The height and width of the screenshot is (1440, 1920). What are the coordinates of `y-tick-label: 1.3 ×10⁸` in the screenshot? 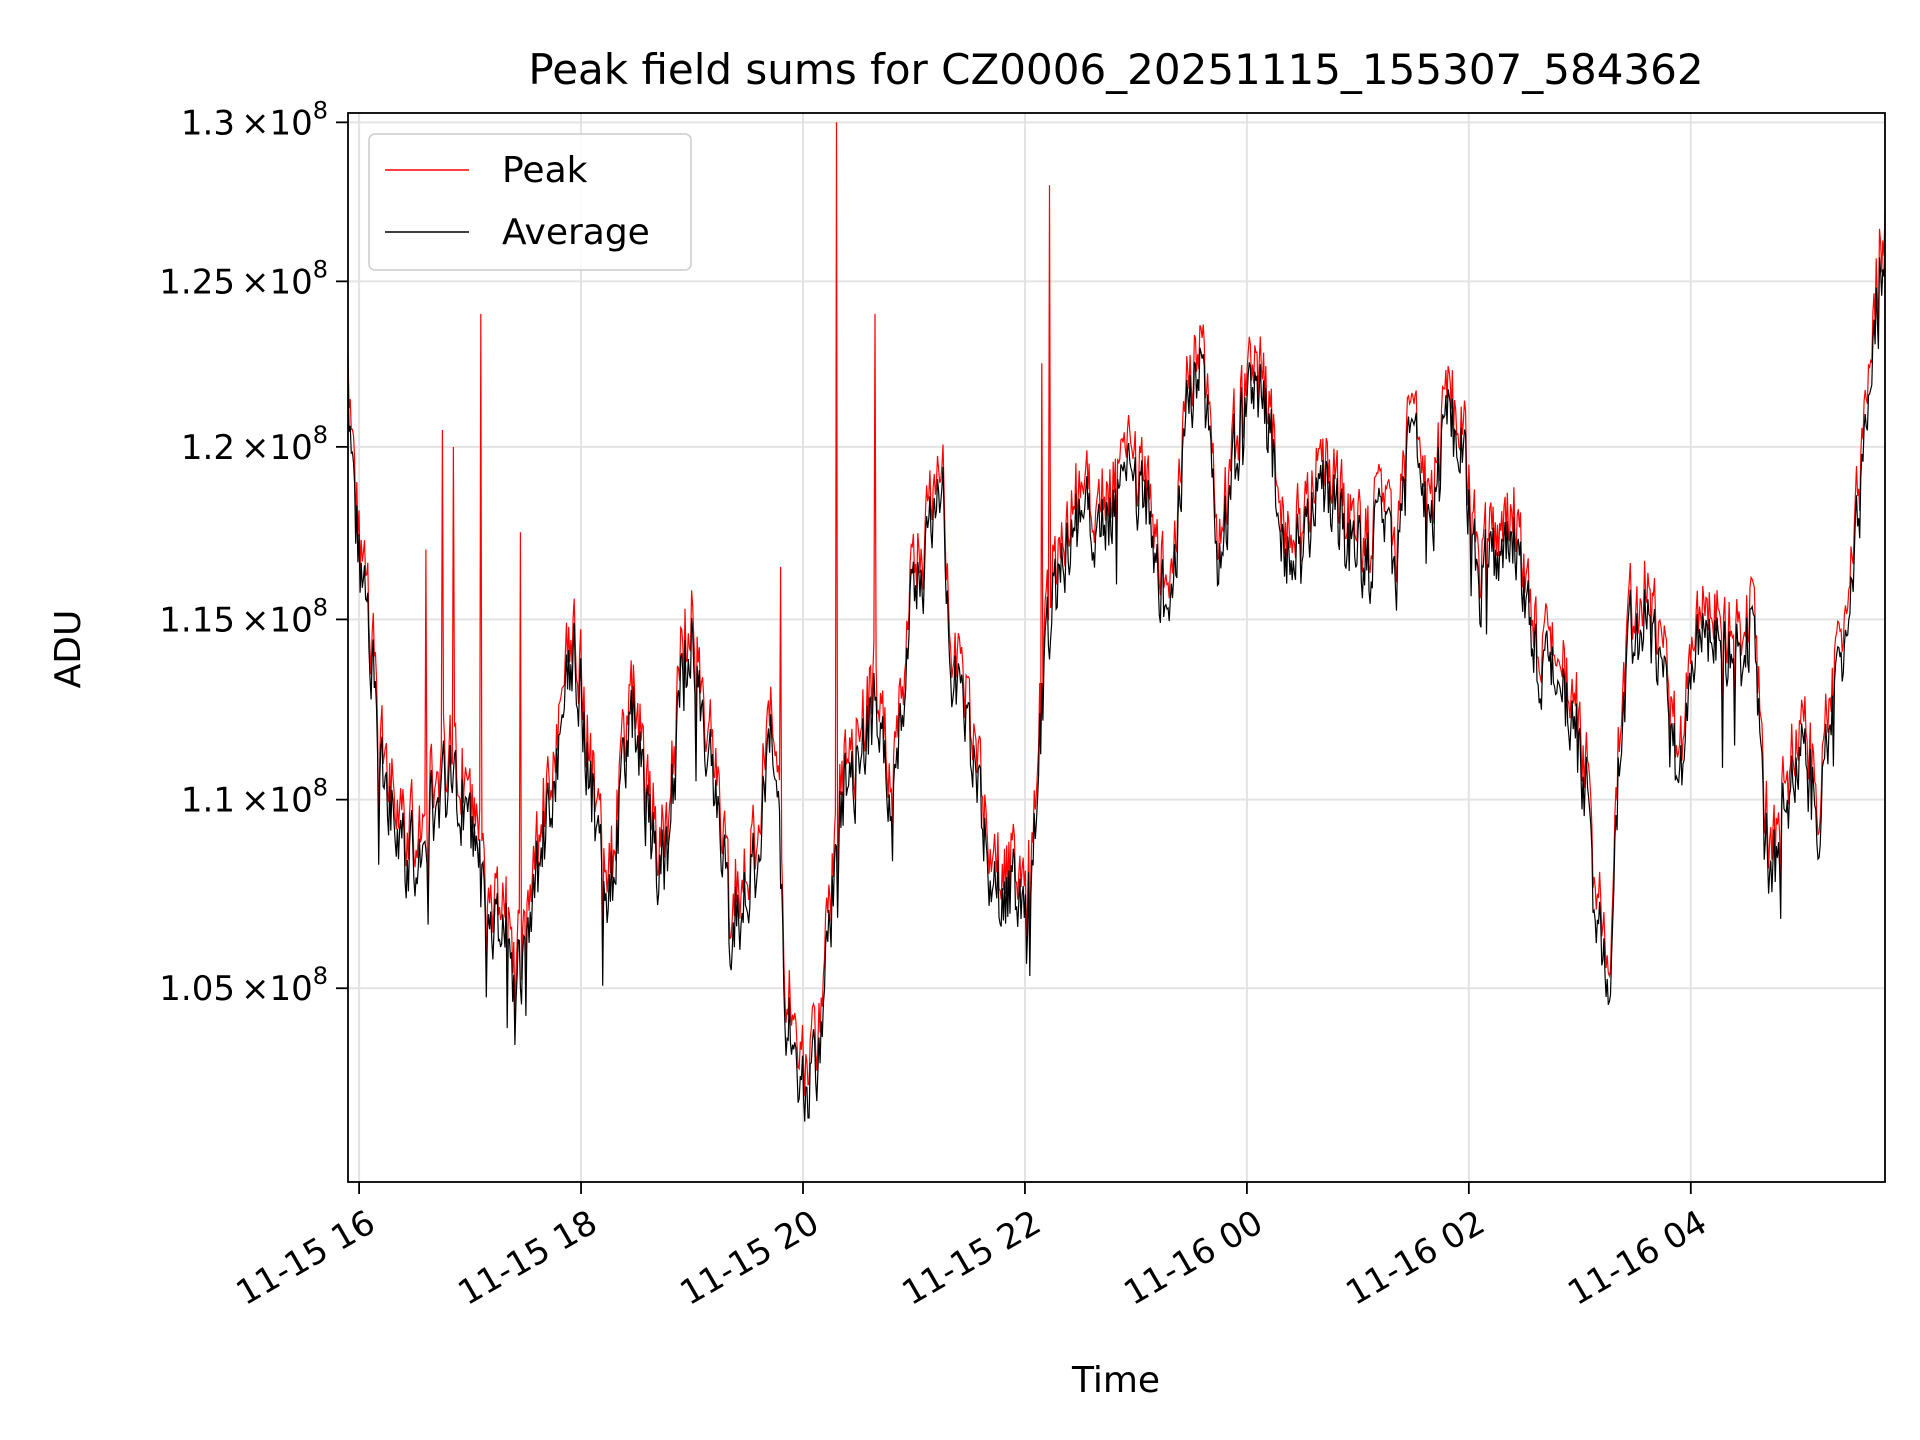 It's located at (254, 119).